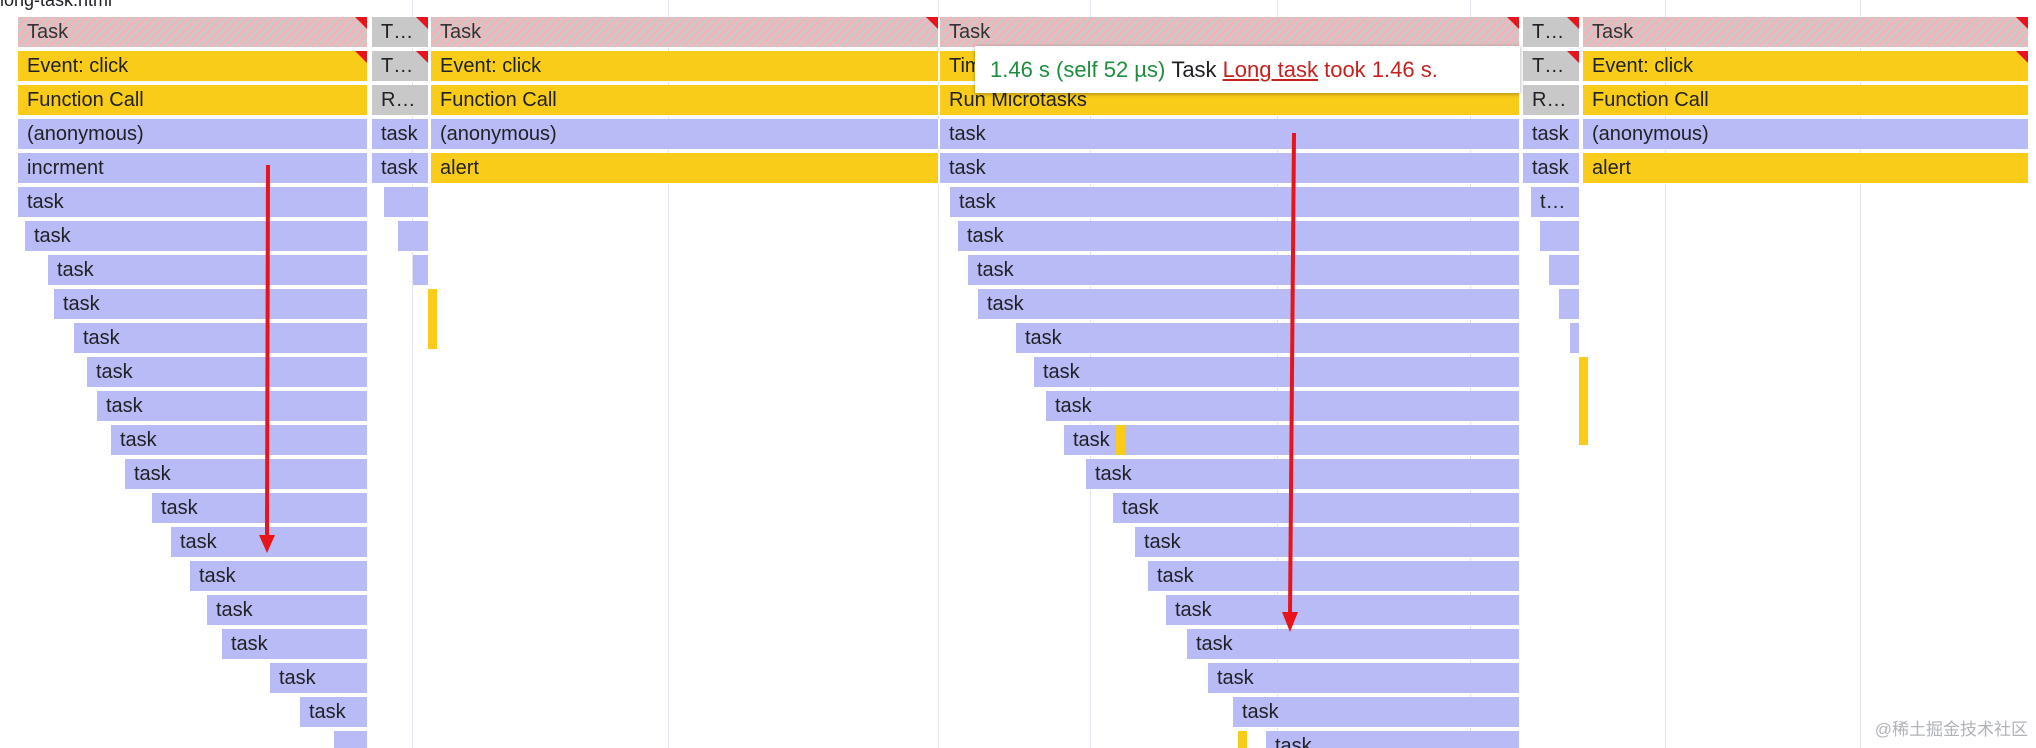 The image size is (2036, 748). Describe the element at coordinates (193, 168) in the screenshot. I see `incrment-bar: incrment` at that location.